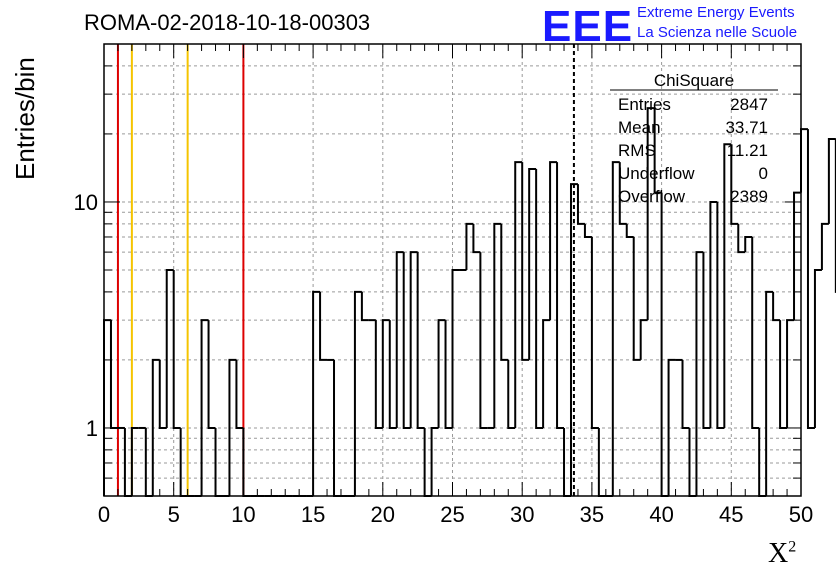 This screenshot has height=572, width=836. Describe the element at coordinates (763, 173) in the screenshot. I see `stats-value: 0` at that location.